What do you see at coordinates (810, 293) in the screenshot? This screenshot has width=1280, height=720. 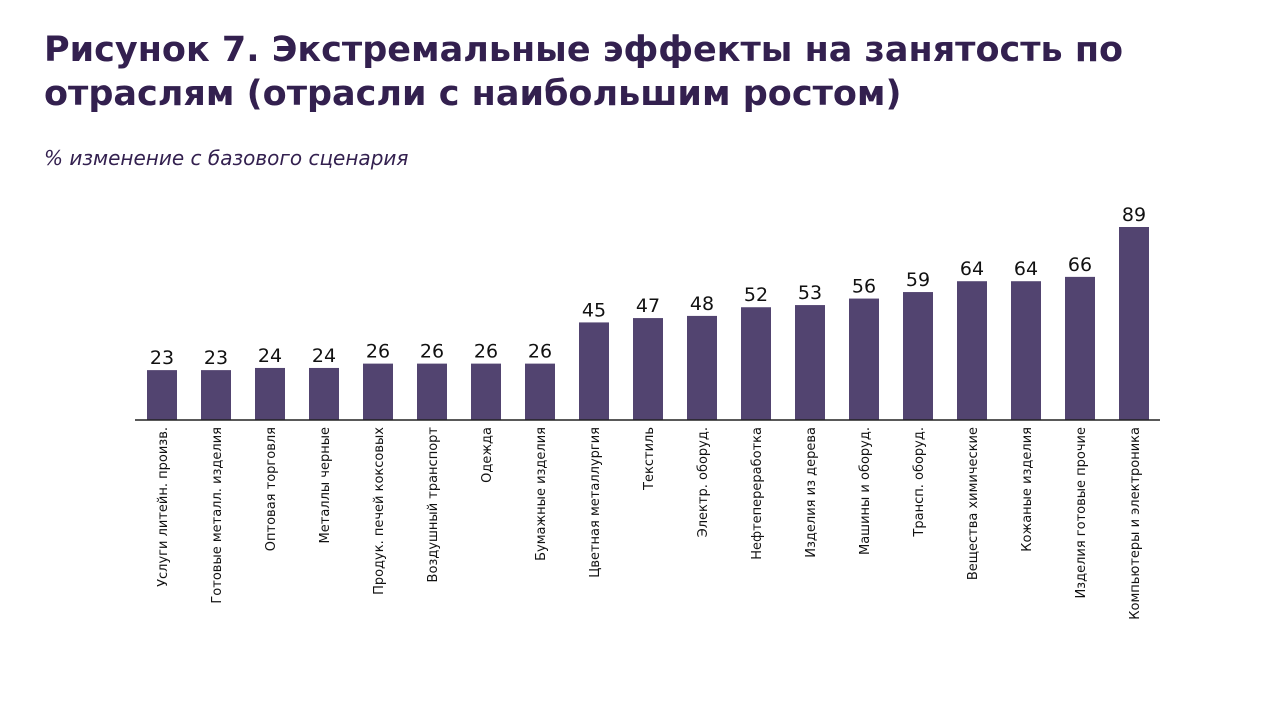 I see `data-label: 53` at bounding box center [810, 293].